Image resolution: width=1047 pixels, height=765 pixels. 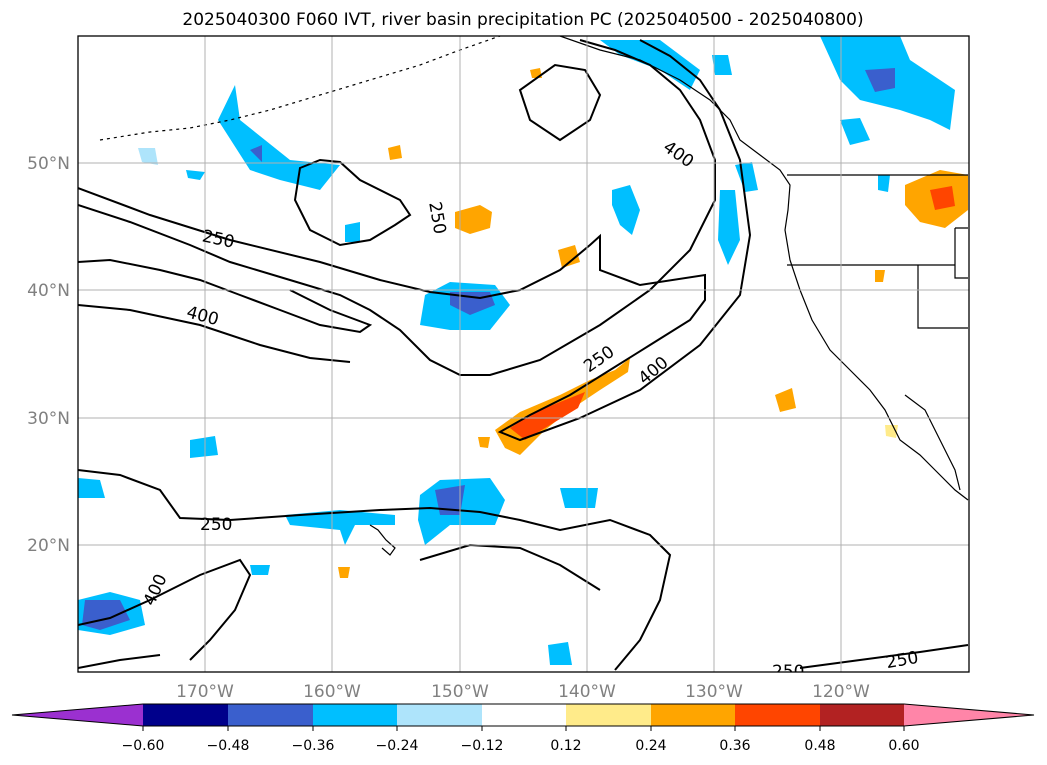 I want to click on colorbar-tick-label: 0.24, so click(x=650, y=746).